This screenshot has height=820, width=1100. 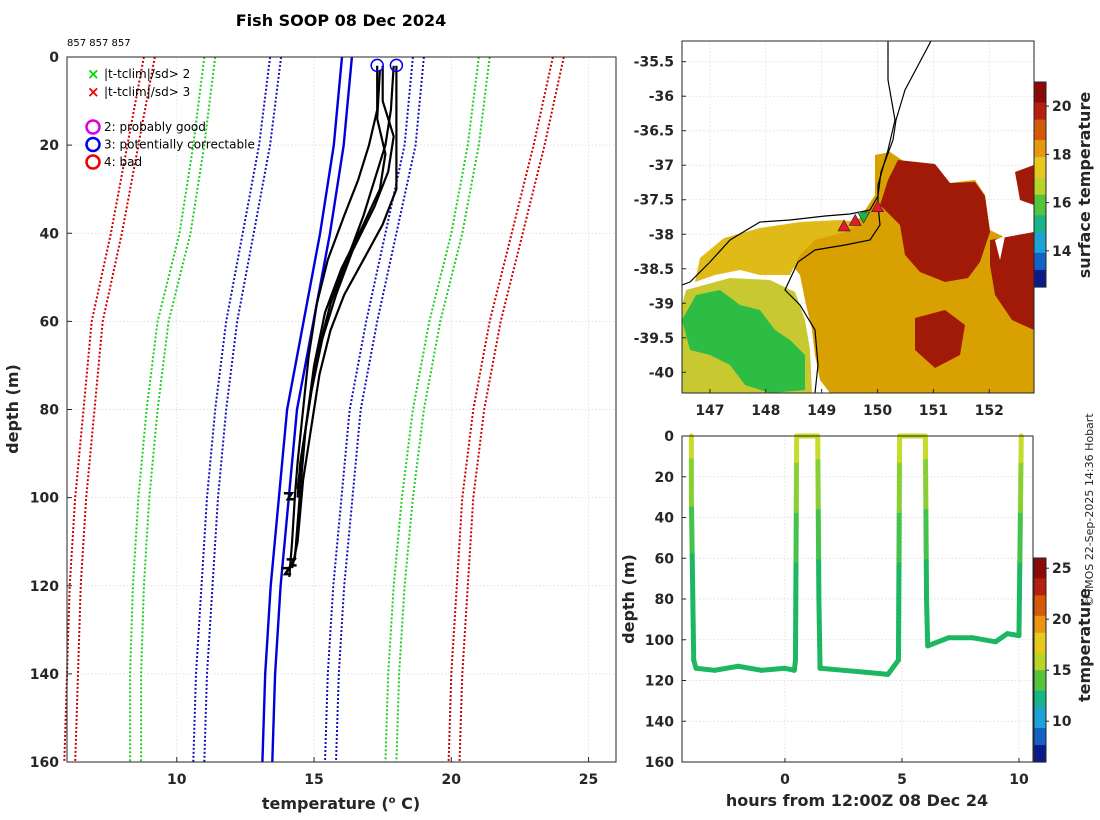 What do you see at coordinates (1061, 671) in the screenshot?
I see `timeseries-colorbar-tick-label: 15` at bounding box center [1061, 671].